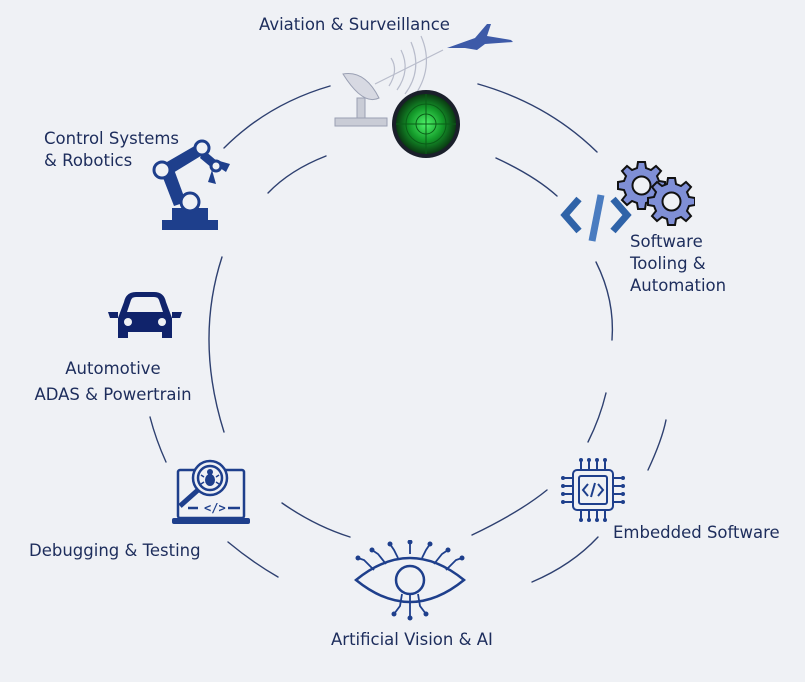  Describe the element at coordinates (354, 24) in the screenshot. I see `aviation-label: Aviation & Surveillance` at that location.